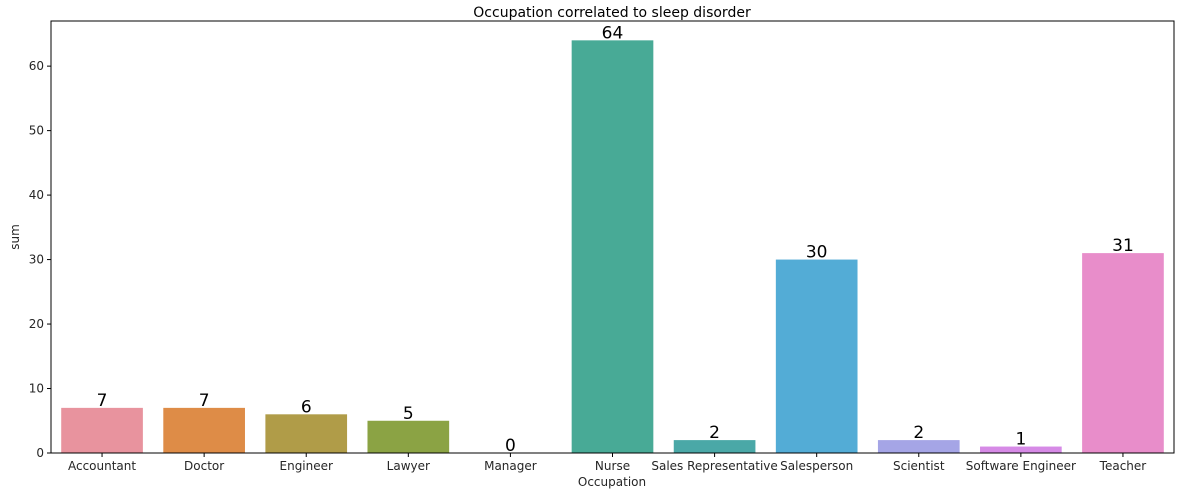  Describe the element at coordinates (36, 260) in the screenshot. I see `y-tick-label-30: 30` at that location.